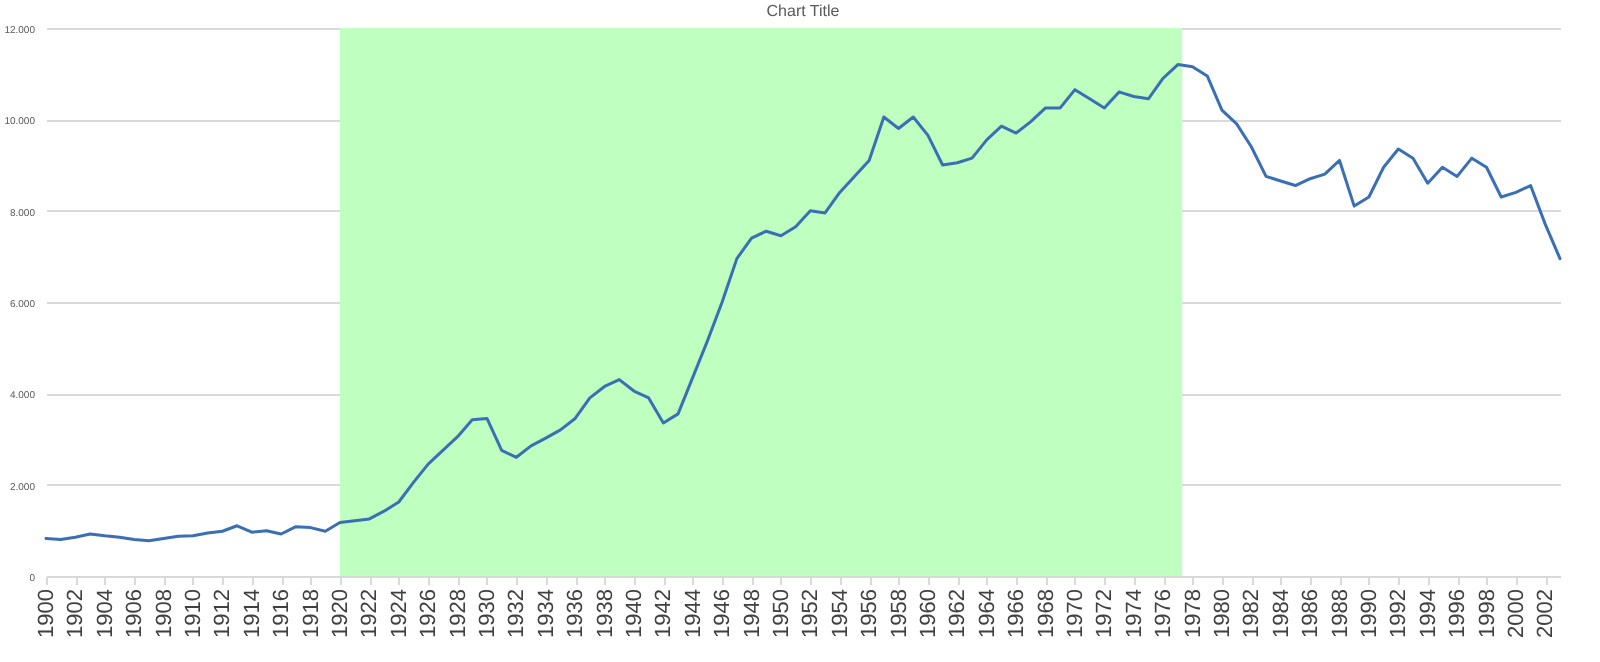 Image resolution: width=1600 pixels, height=662 pixels. I want to click on x-tick-label: 1934, so click(546, 613).